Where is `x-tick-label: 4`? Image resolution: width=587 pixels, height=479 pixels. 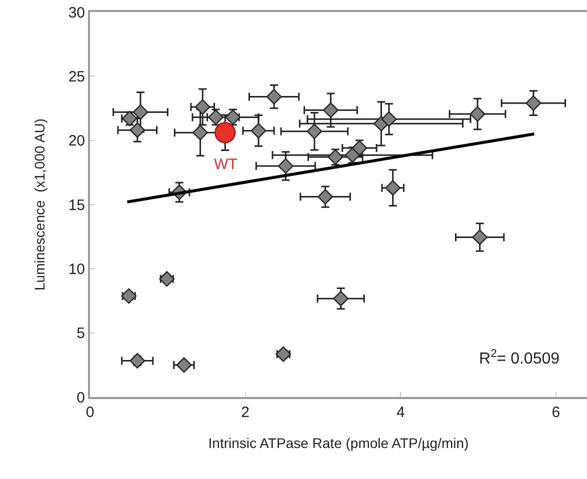
x-tick-label: 4 is located at coordinates (400, 412).